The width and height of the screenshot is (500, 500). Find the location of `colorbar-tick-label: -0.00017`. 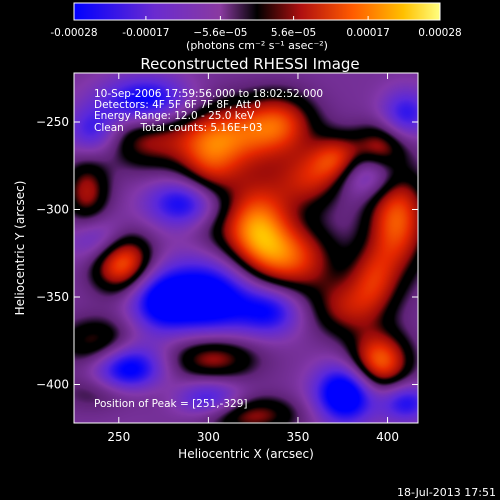

colorbar-tick-label: -0.00017 is located at coordinates (145, 33).